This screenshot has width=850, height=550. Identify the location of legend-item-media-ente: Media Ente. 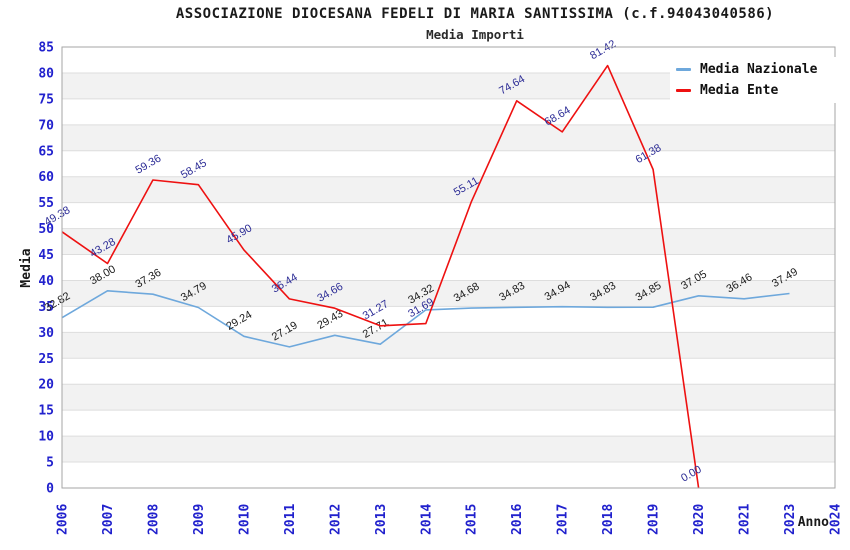
(757, 90).